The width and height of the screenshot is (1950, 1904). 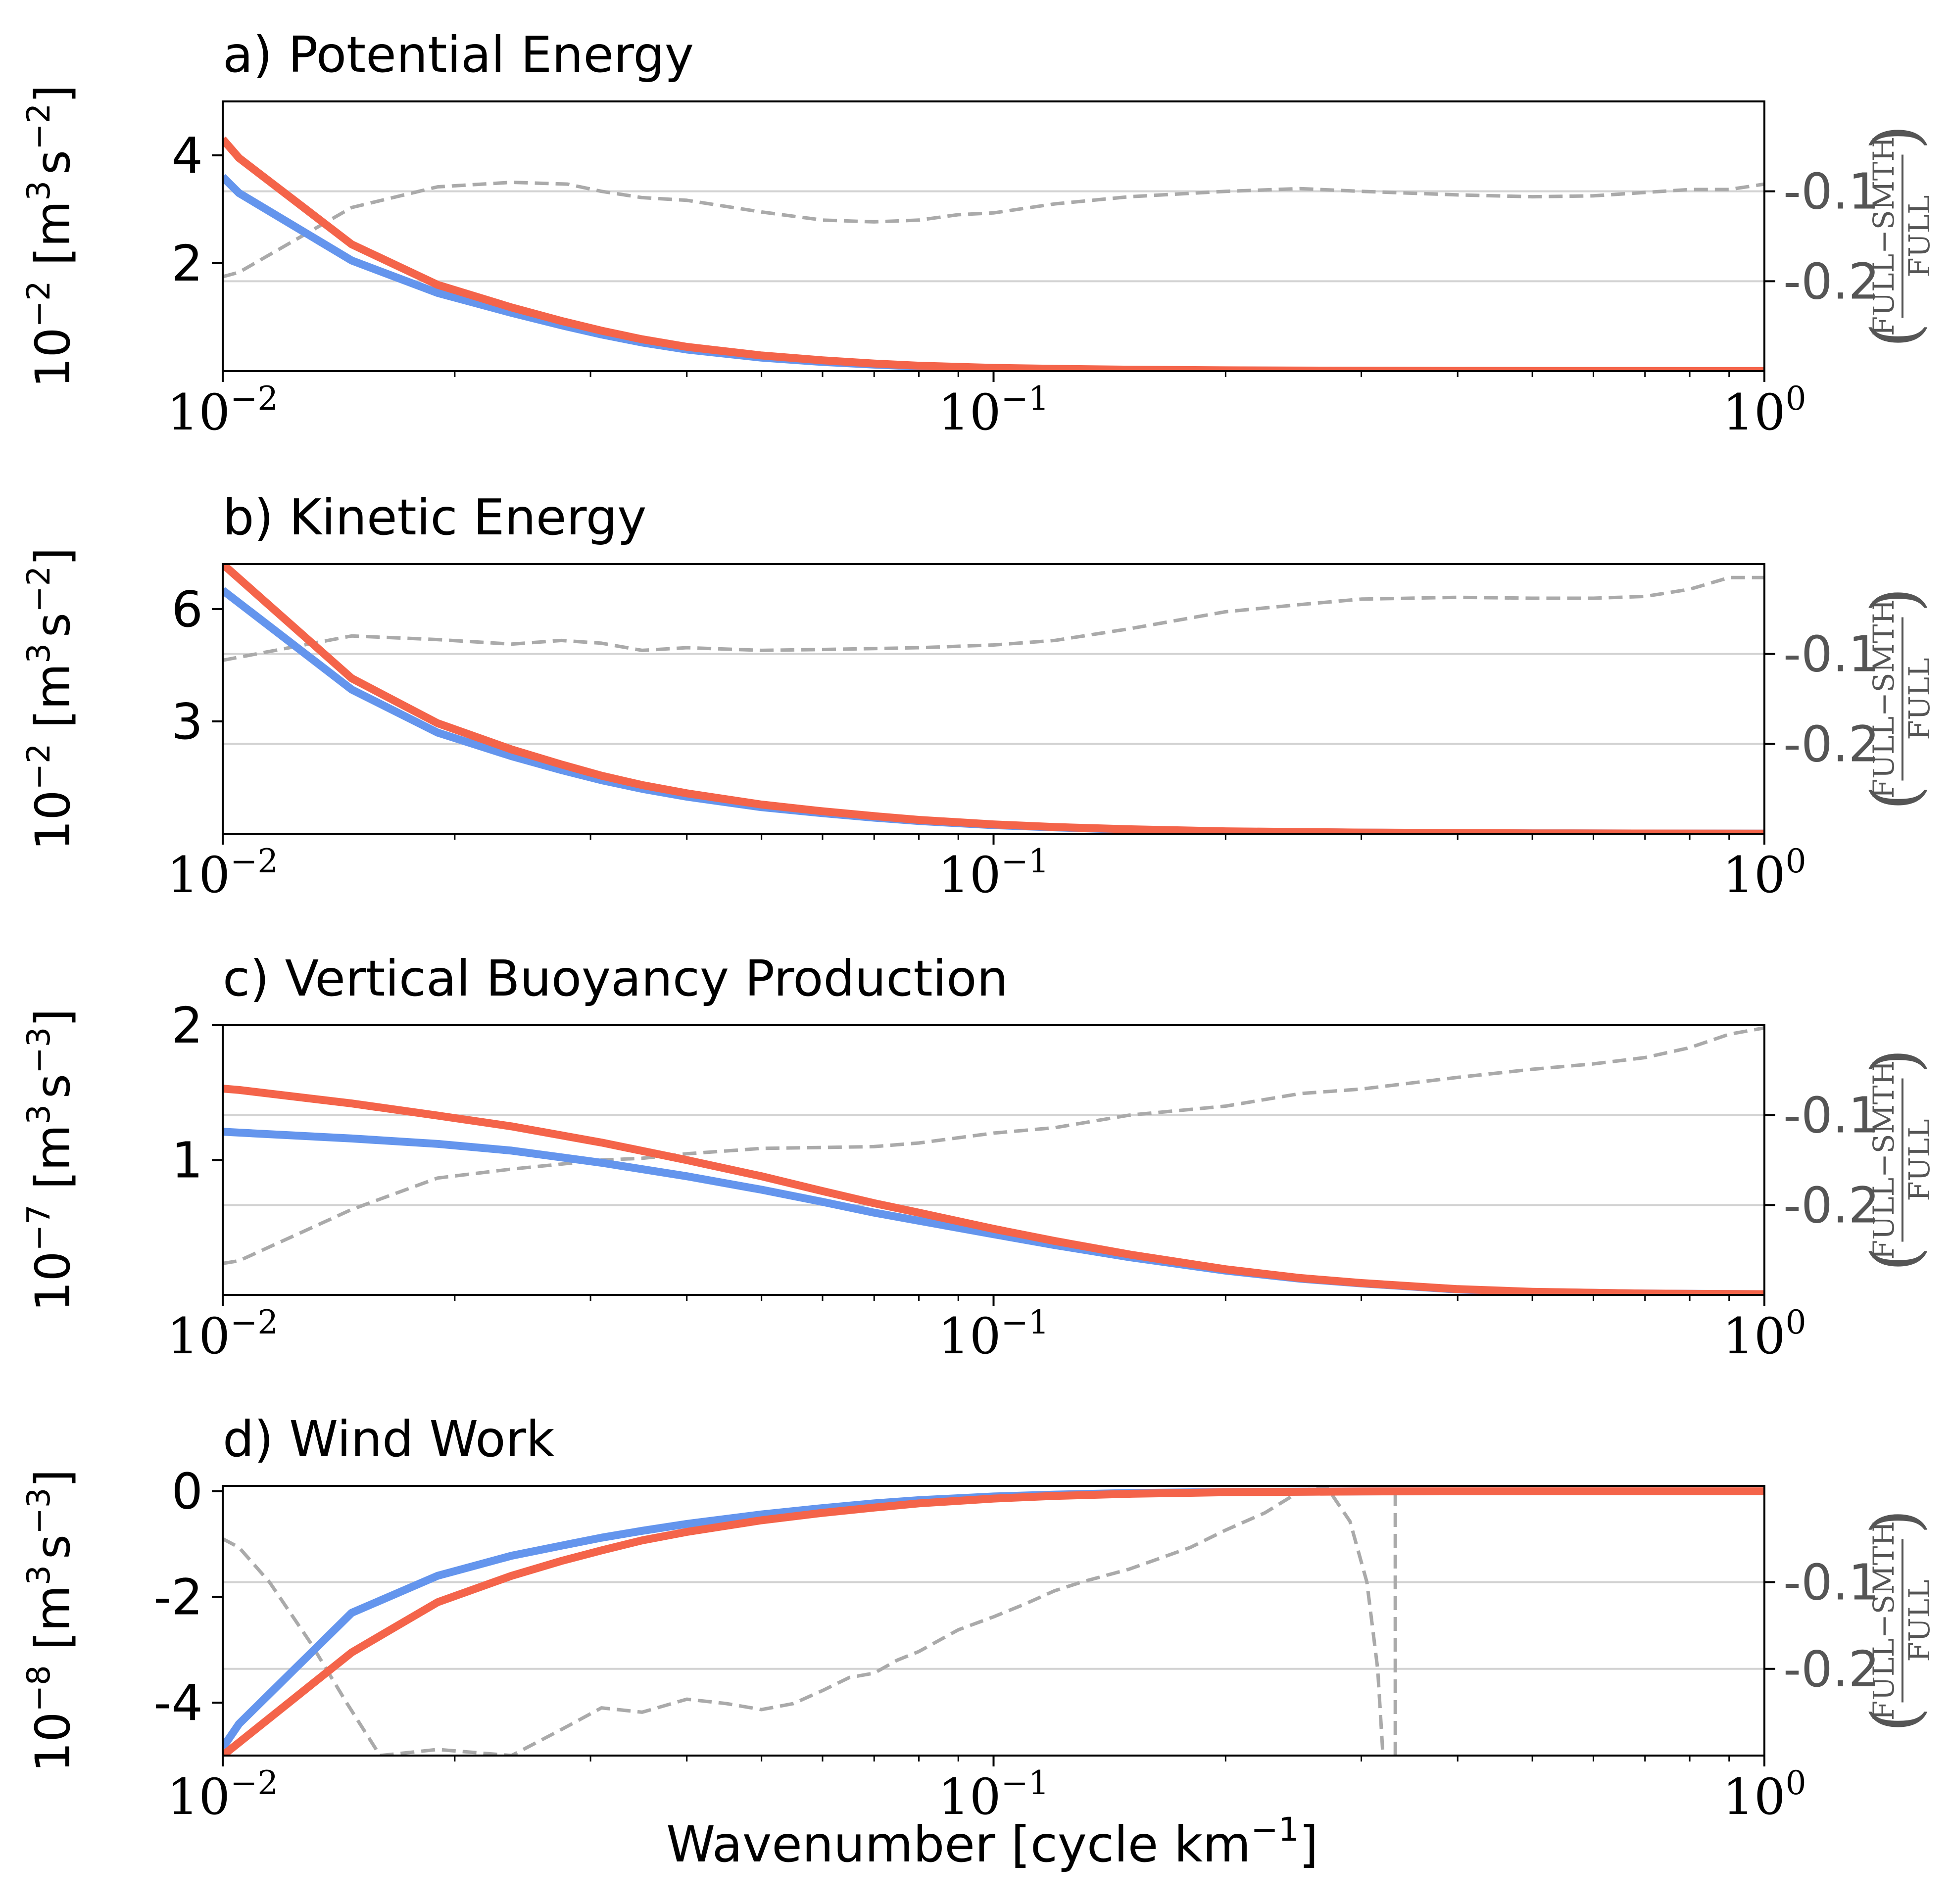 I want to click on y-label-prefix-exponent: −2, so click(x=39, y=766).